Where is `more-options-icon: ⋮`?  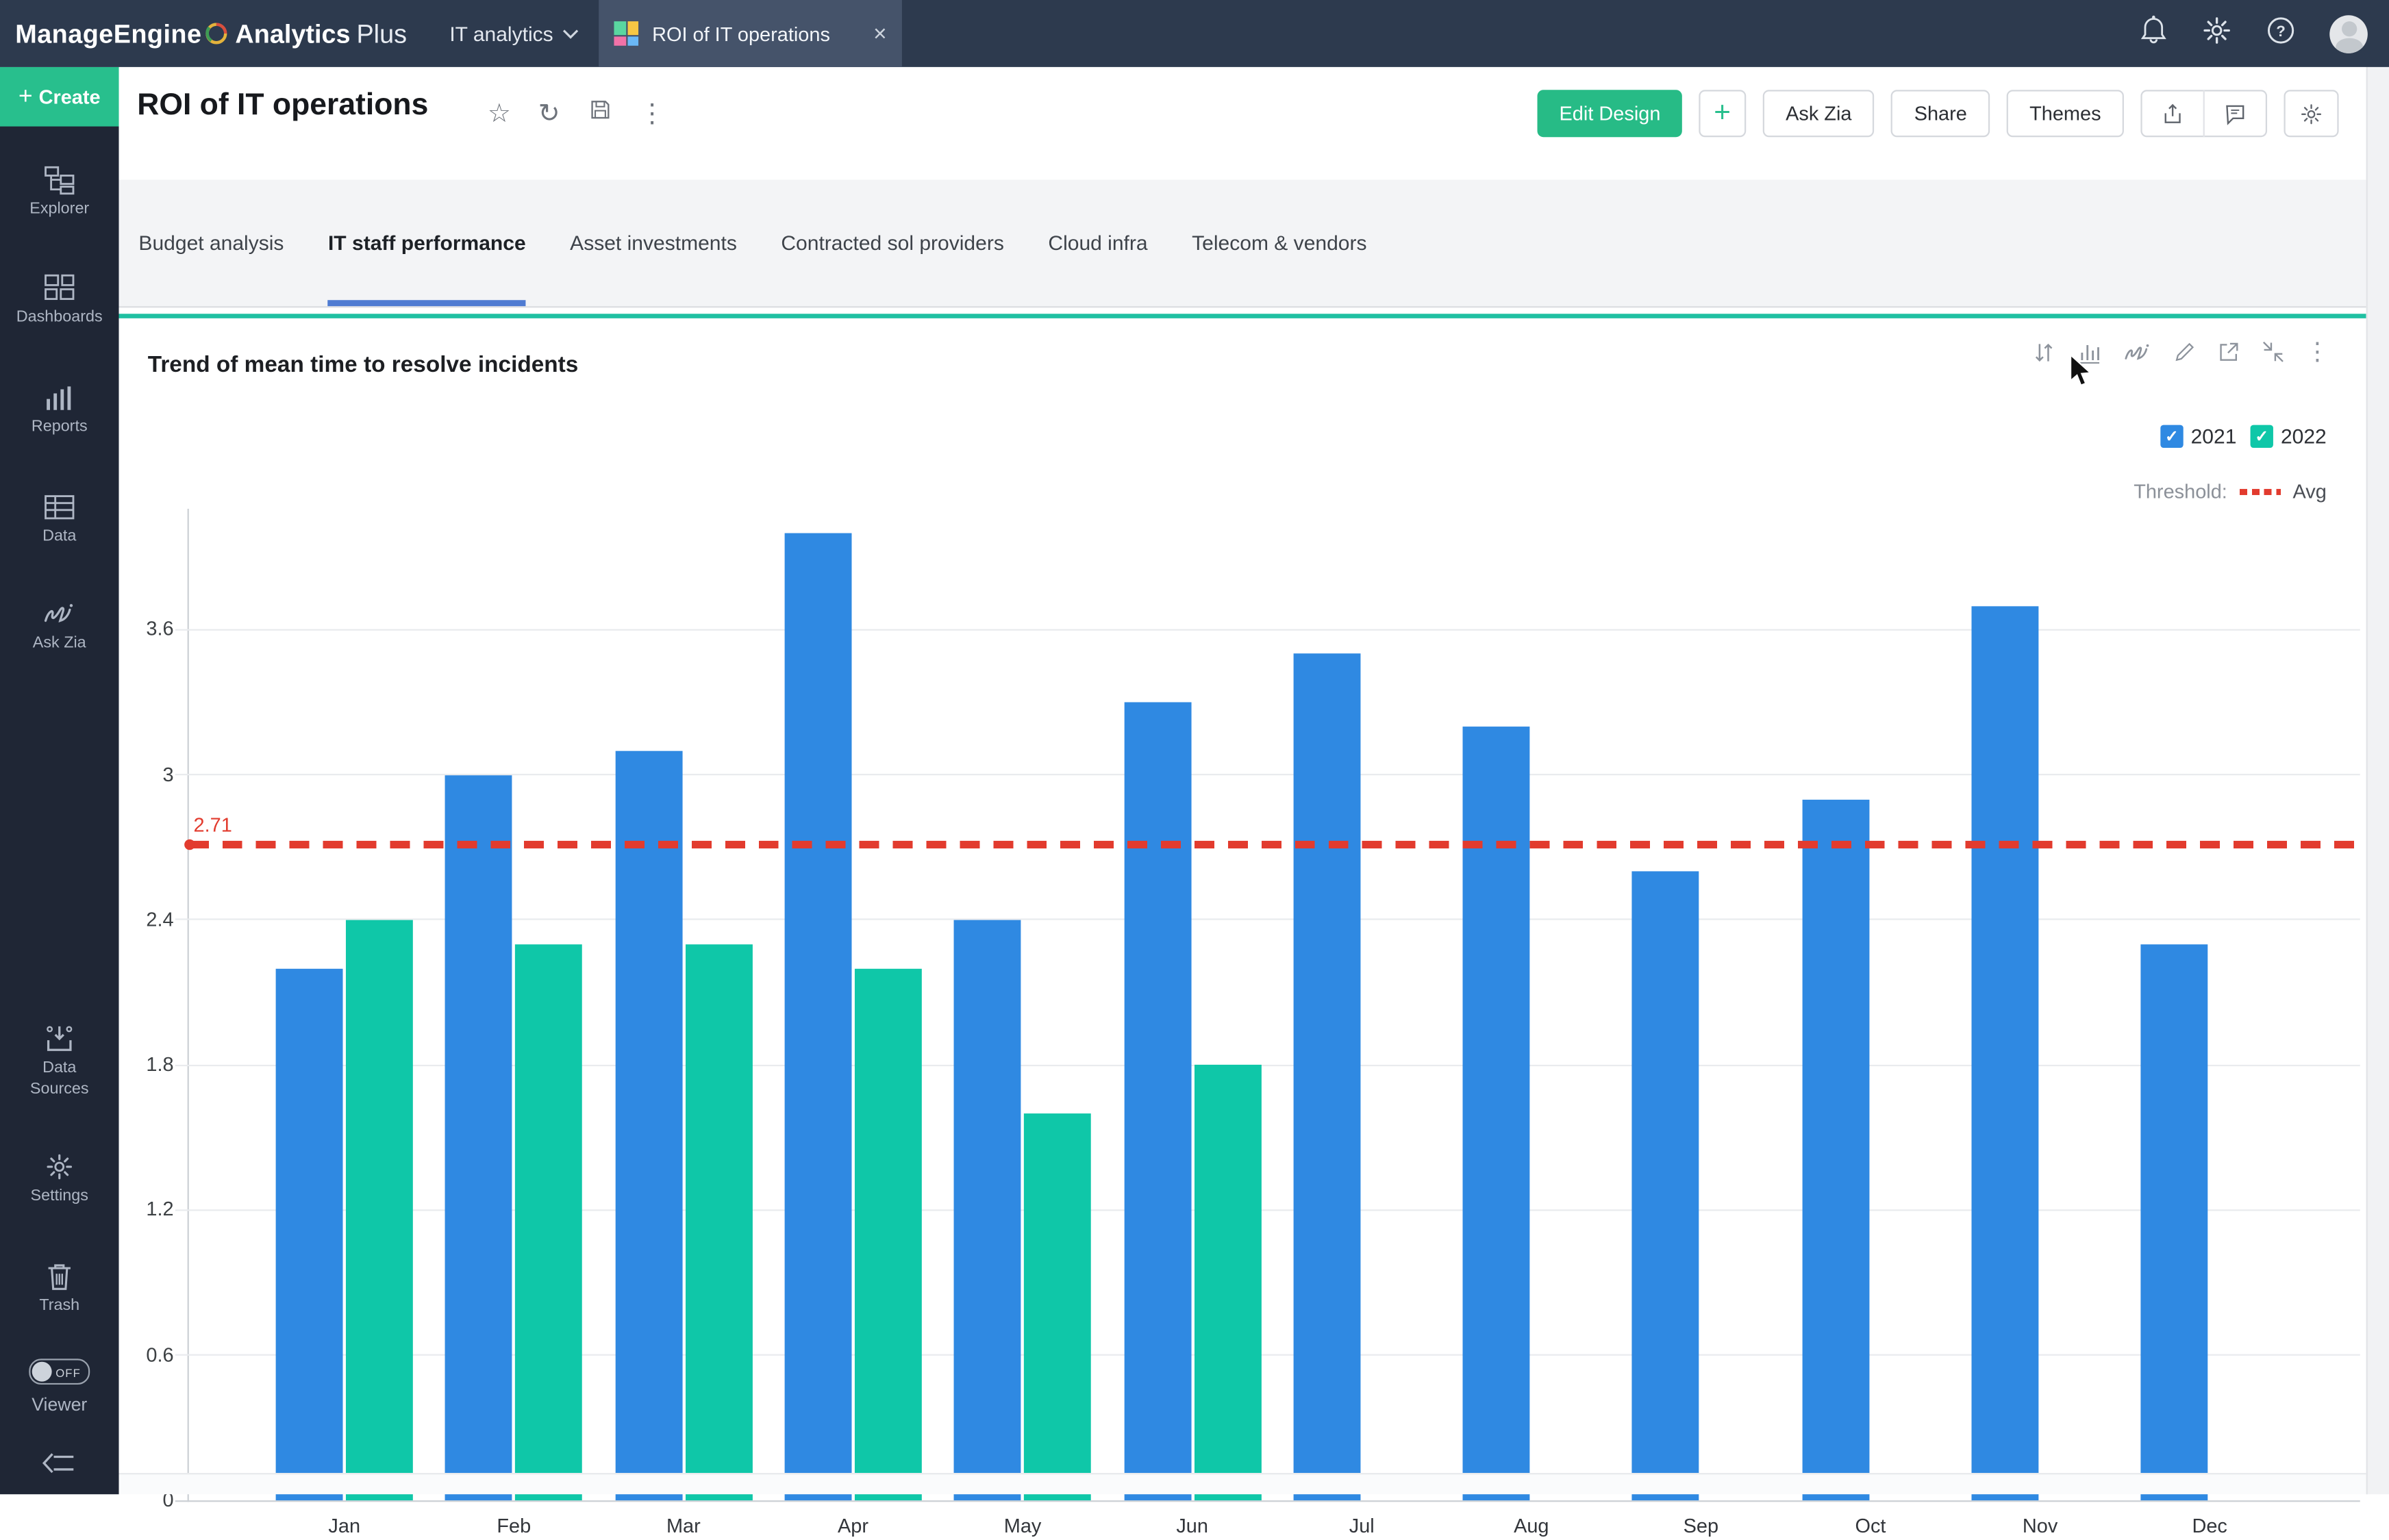
more-options-icon: ⋮ is located at coordinates (652, 113).